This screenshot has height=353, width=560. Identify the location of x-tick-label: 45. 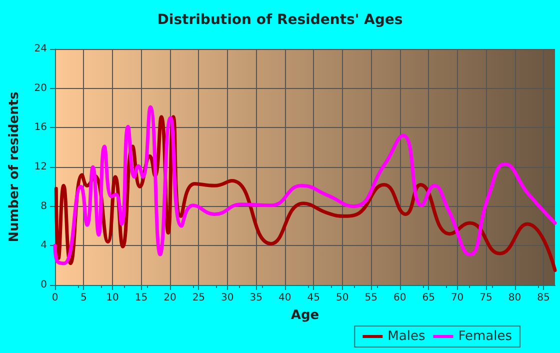
(313, 298).